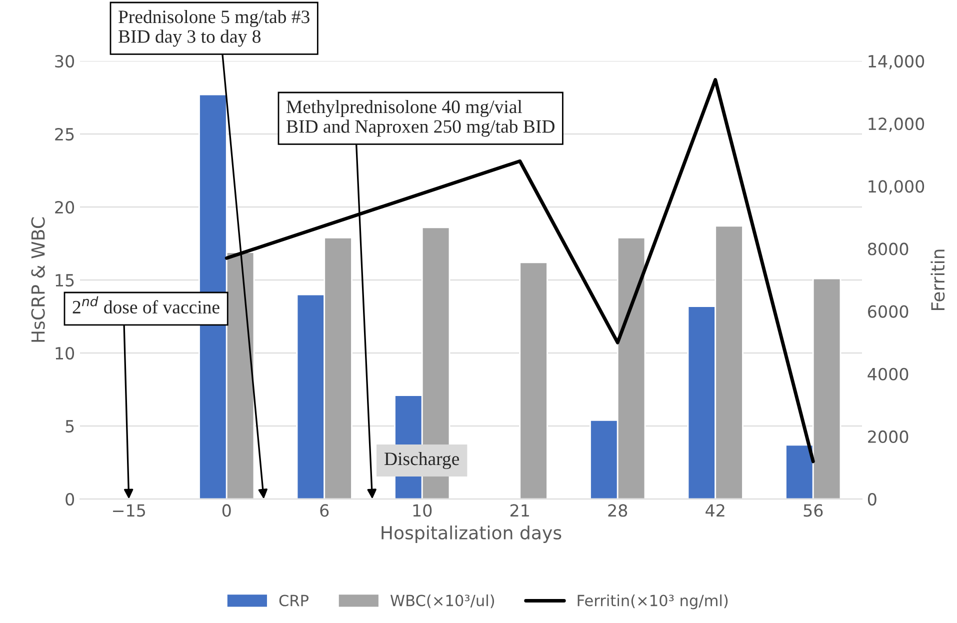  I want to click on x-axis-title: Hospitalization days, so click(472, 535).